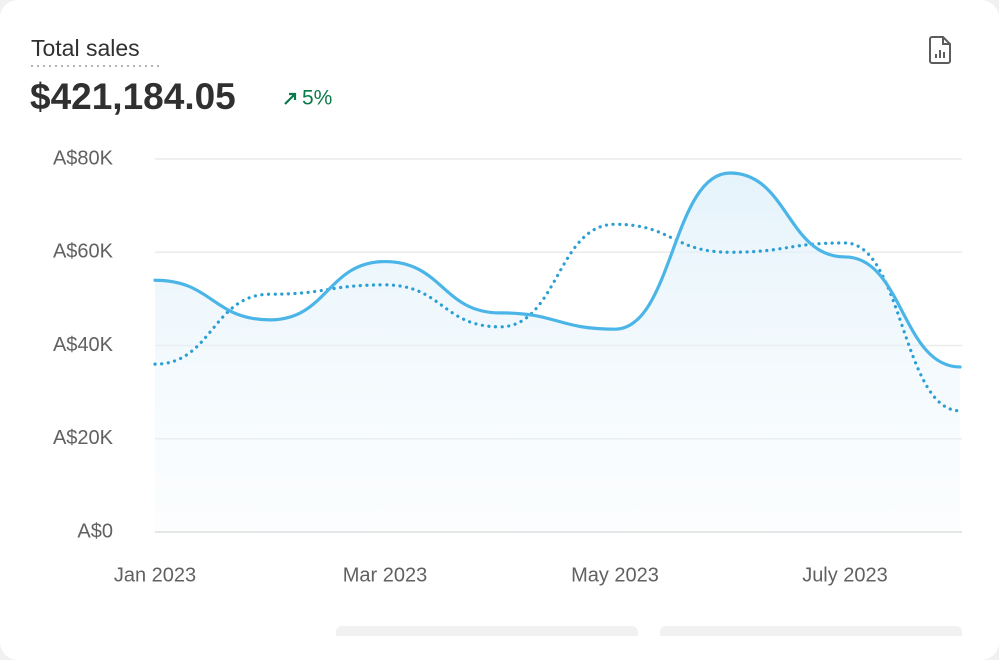 The width and height of the screenshot is (999, 660). Describe the element at coordinates (83, 158) in the screenshot. I see `y-tick-label: A$80K` at that location.